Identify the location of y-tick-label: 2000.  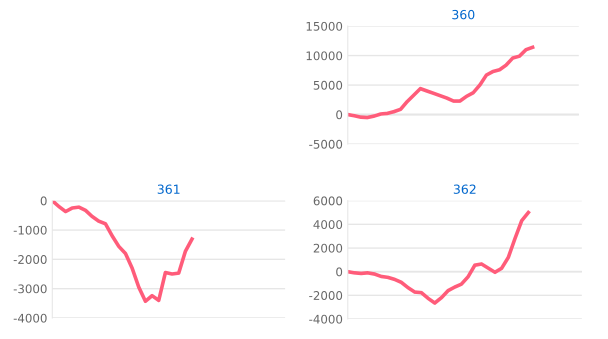
(328, 248).